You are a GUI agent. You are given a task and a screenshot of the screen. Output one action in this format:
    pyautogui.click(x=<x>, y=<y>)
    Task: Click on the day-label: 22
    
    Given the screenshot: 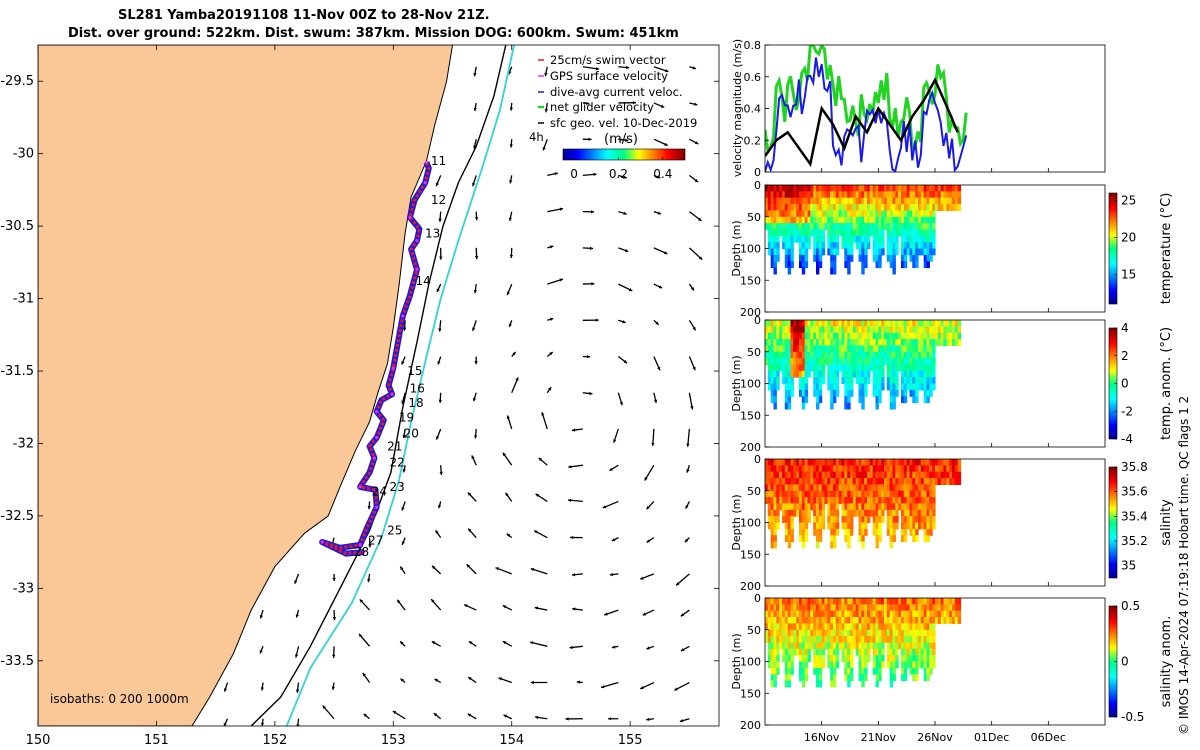 What is the action you would take?
    pyautogui.click(x=396, y=462)
    